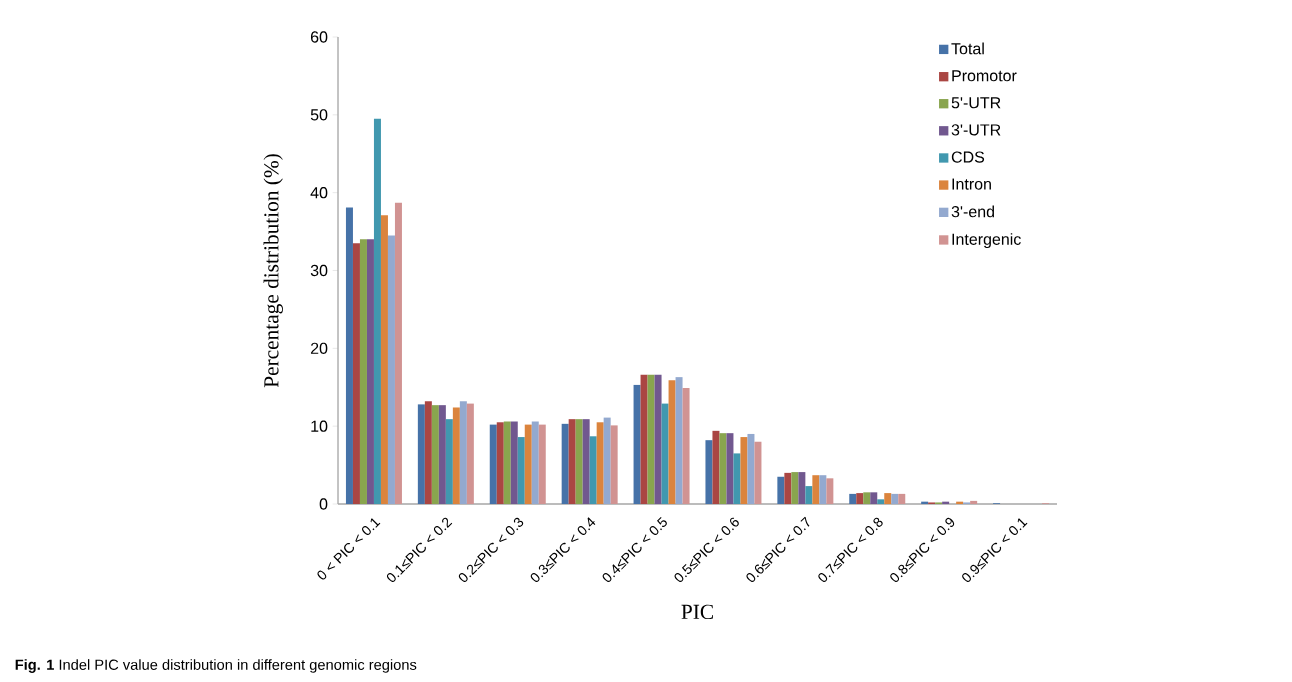  Describe the element at coordinates (968, 157) in the screenshot. I see `legend-label: CDS` at that location.